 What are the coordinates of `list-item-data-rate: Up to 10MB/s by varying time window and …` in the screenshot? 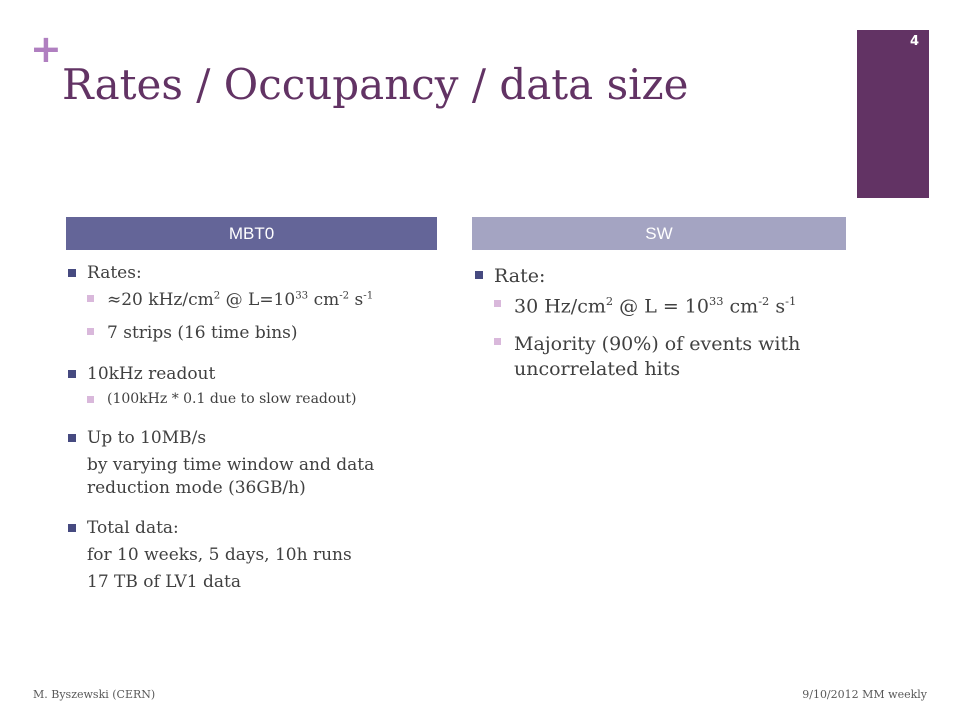 It's located at (257, 463).